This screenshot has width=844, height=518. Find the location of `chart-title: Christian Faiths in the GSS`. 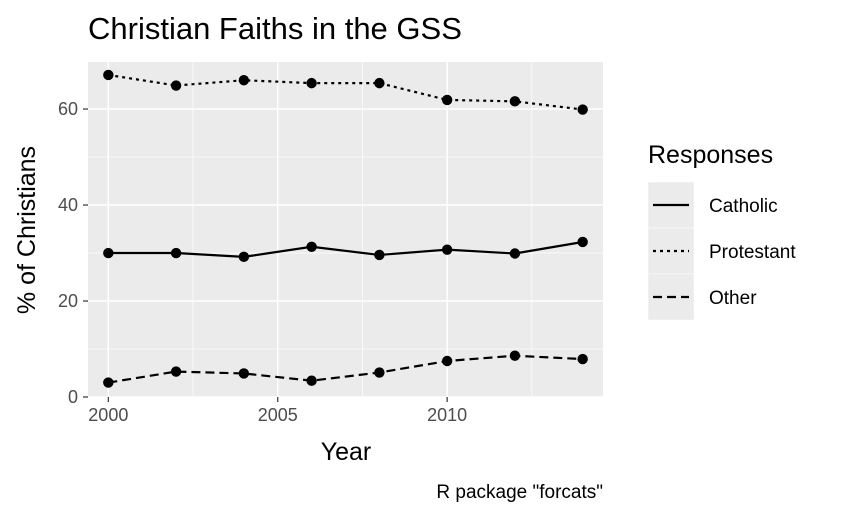

chart-title: Christian Faiths in the GSS is located at coordinates (275, 28).